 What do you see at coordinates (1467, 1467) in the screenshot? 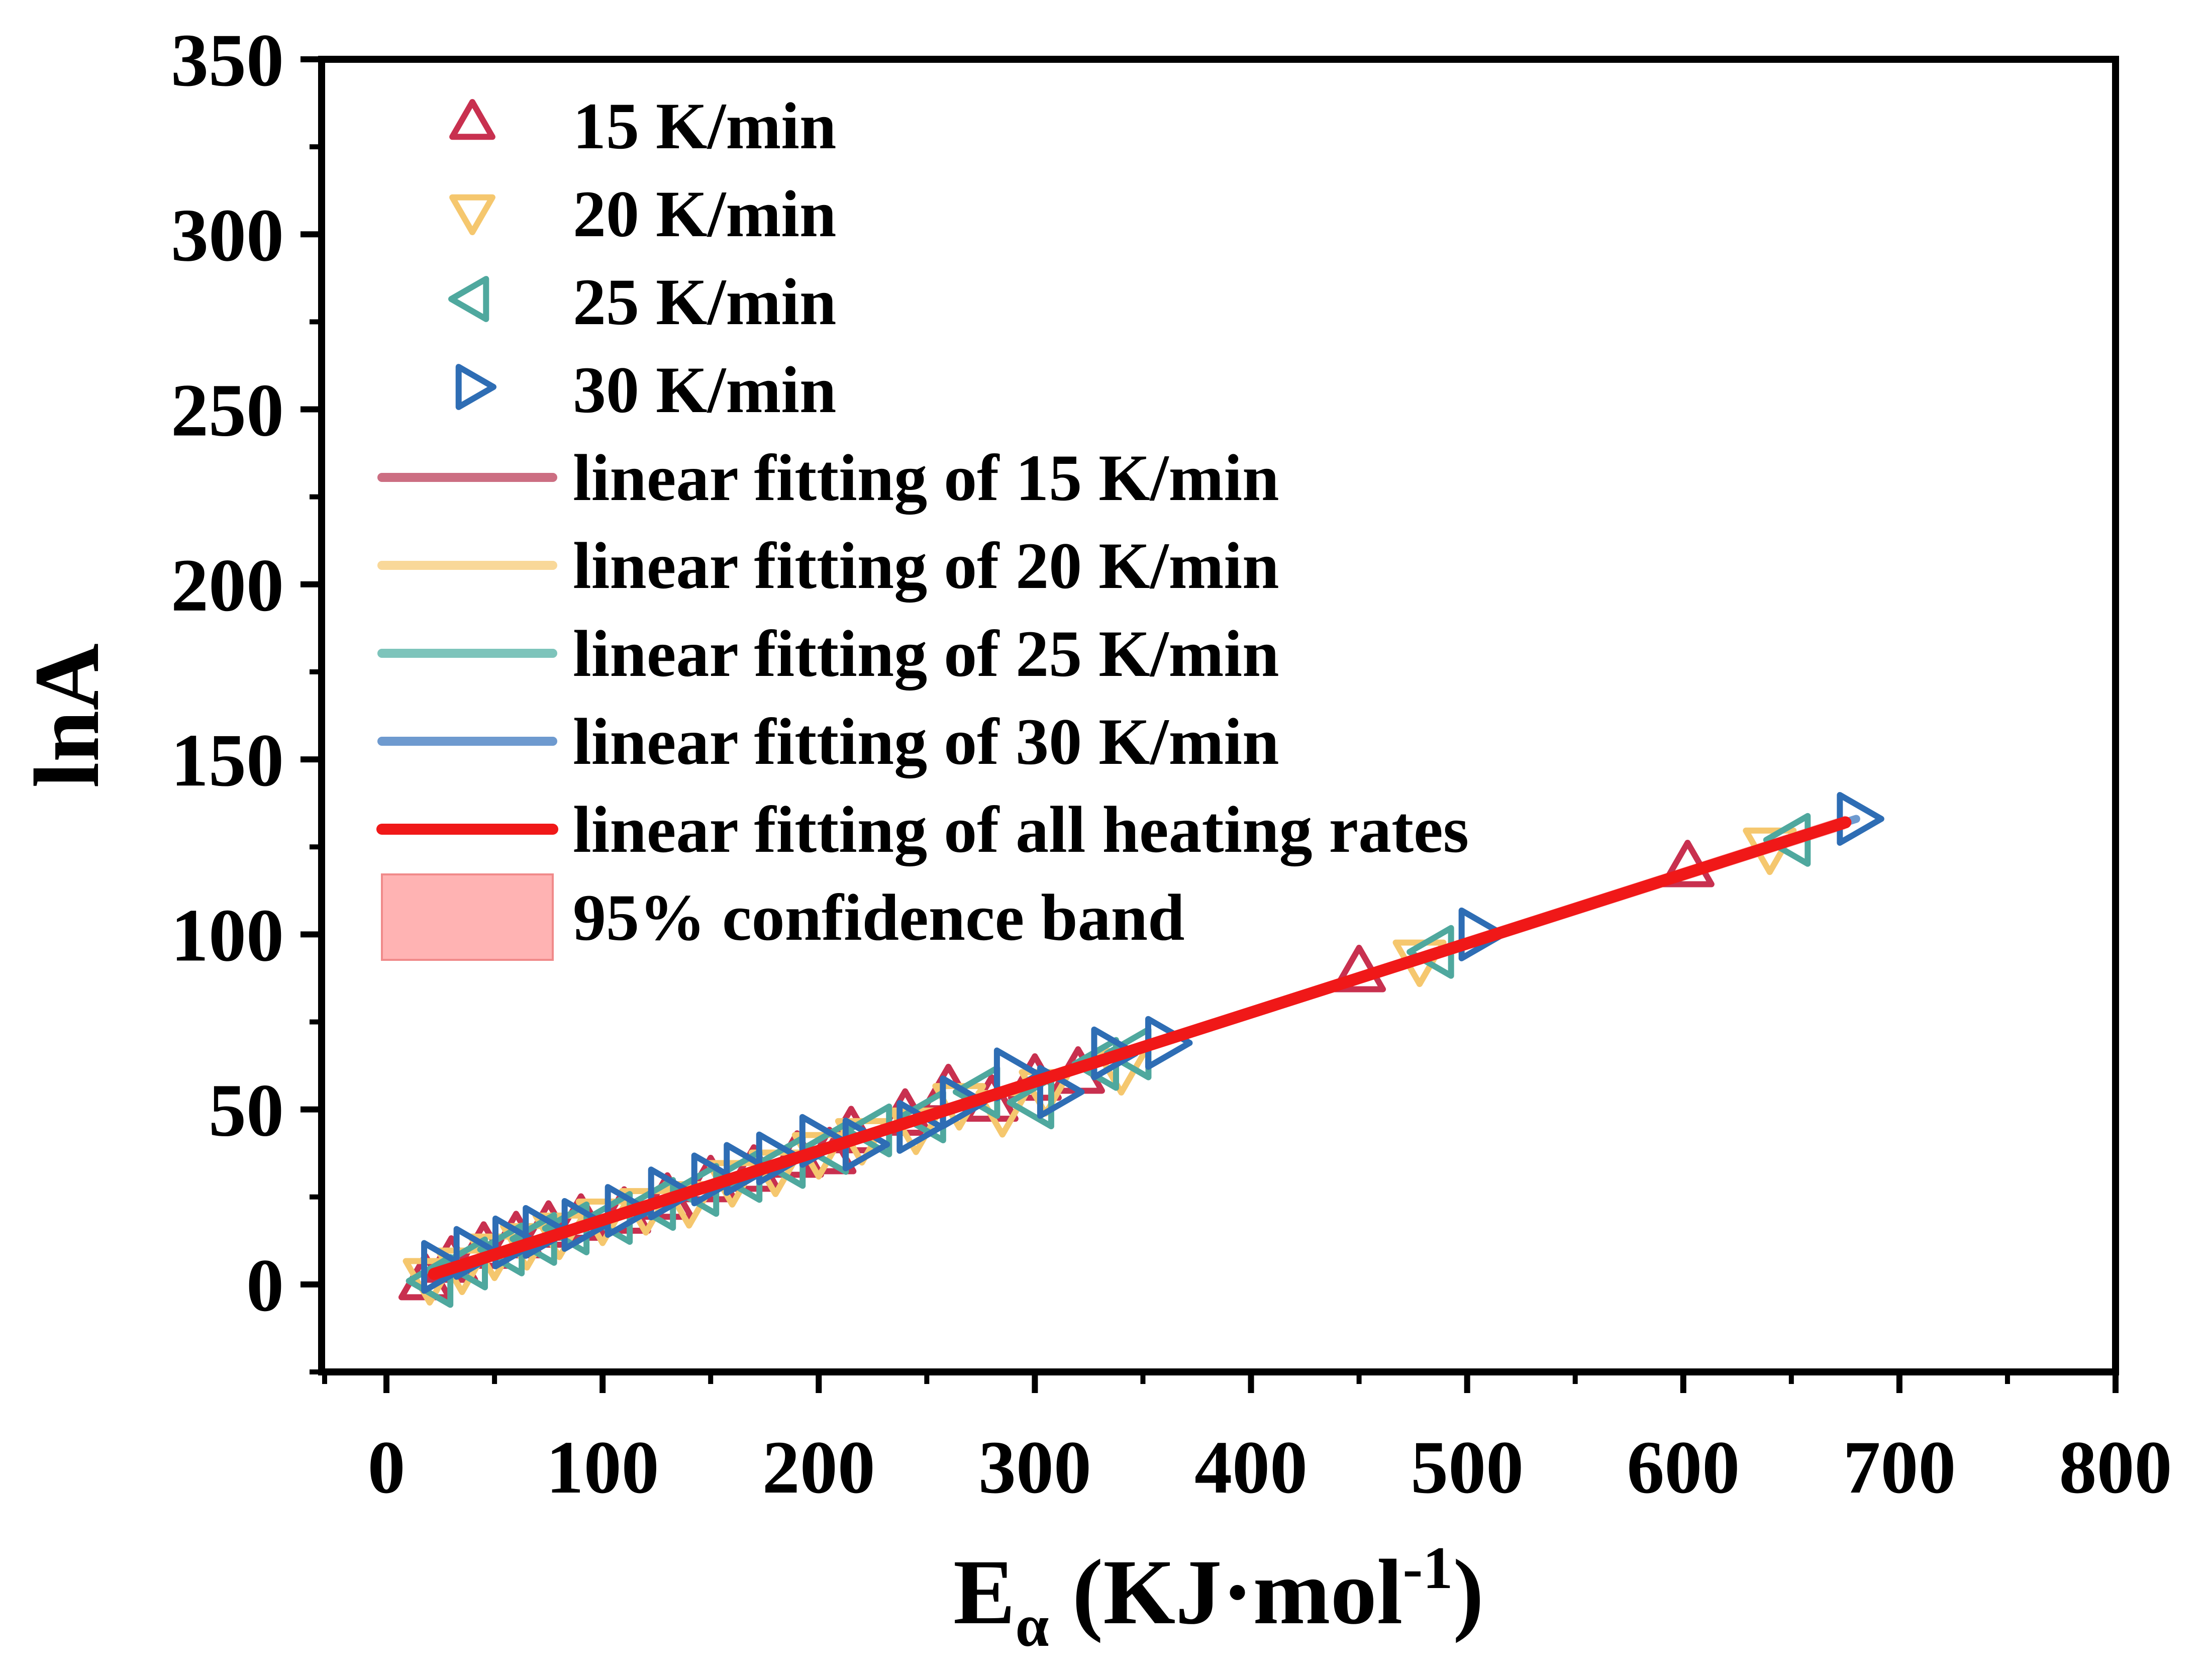
I see `x-tick-label: 500` at bounding box center [1467, 1467].